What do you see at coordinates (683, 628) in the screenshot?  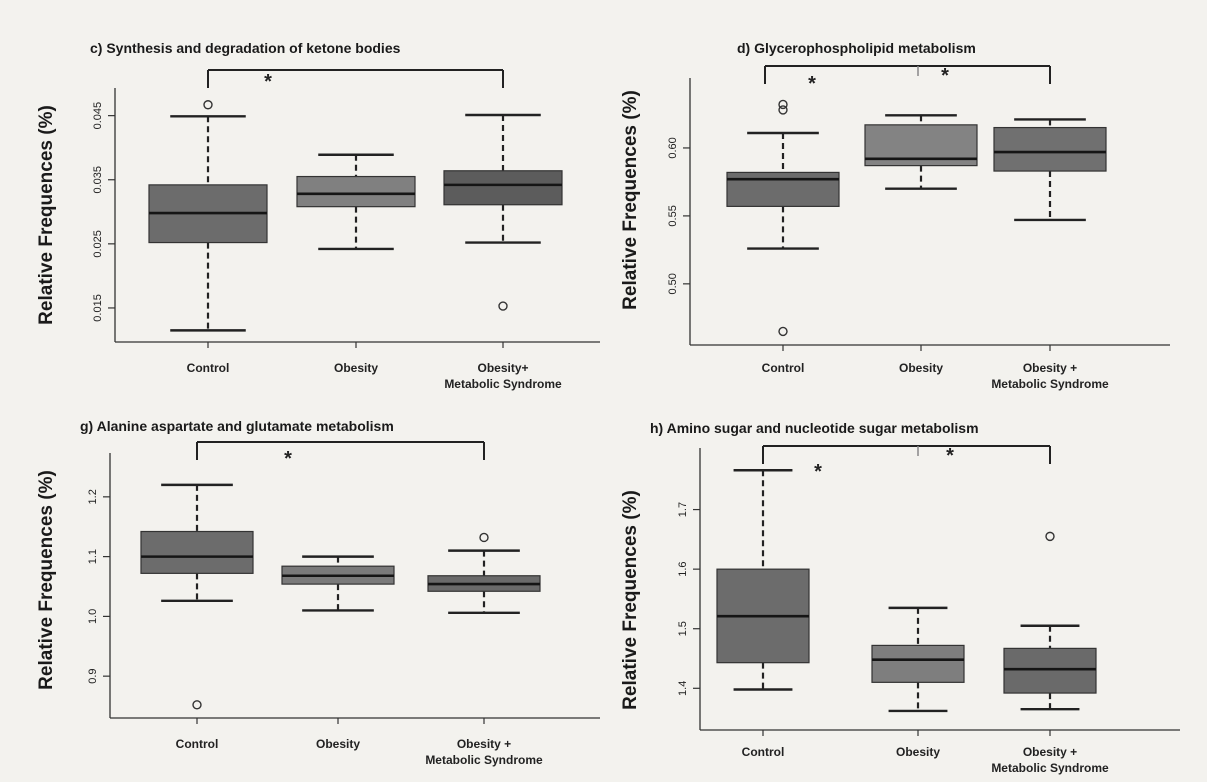 I see `y-tick-label: 1.5` at bounding box center [683, 628].